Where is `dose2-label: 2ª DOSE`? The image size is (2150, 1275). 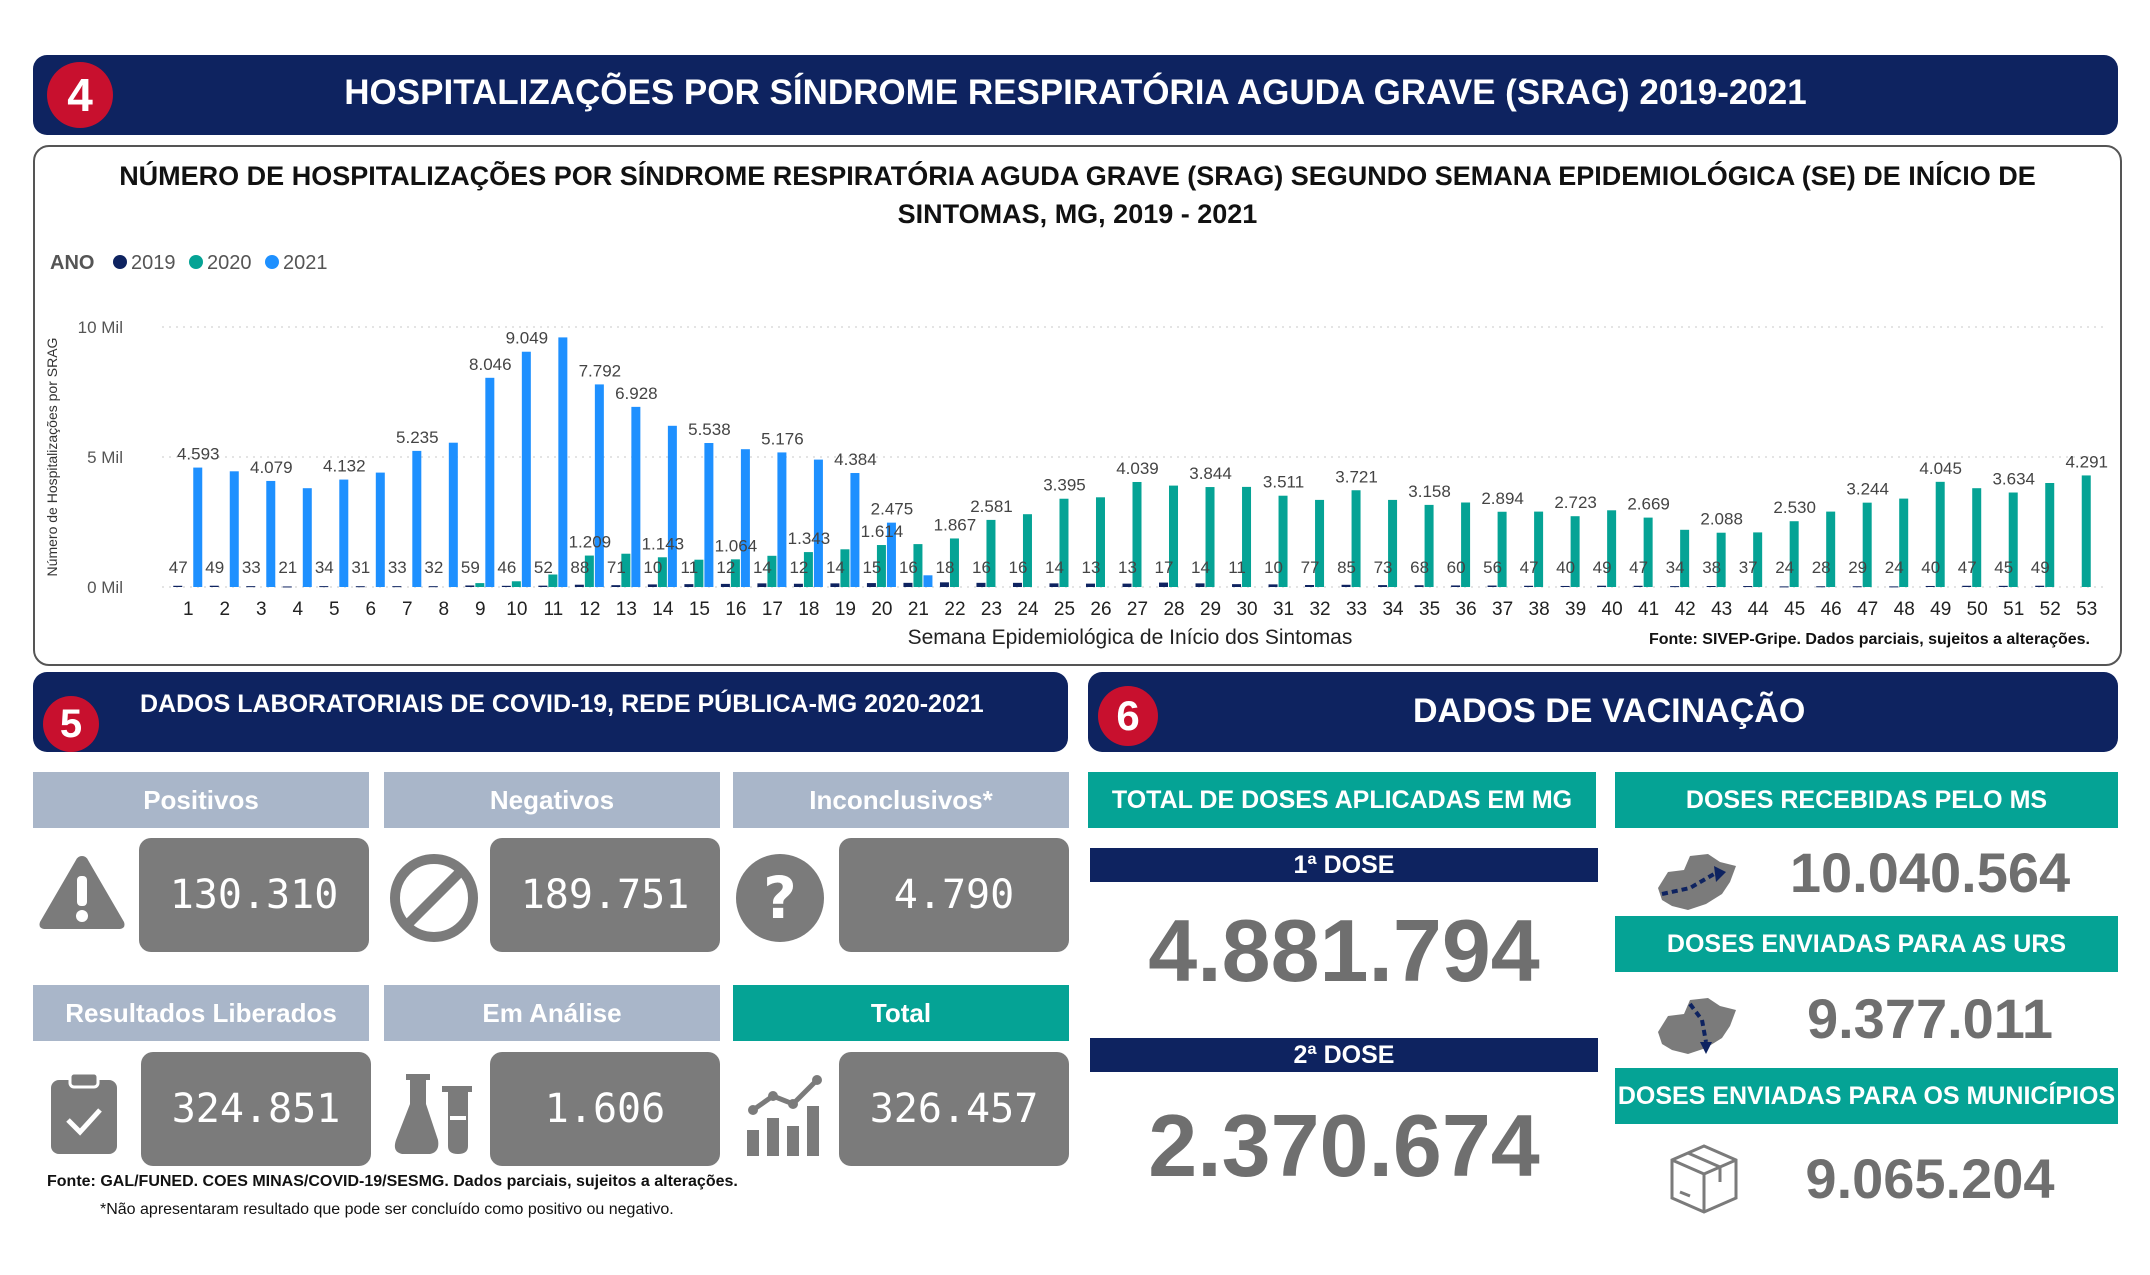 dose2-label: 2ª DOSE is located at coordinates (1344, 1055).